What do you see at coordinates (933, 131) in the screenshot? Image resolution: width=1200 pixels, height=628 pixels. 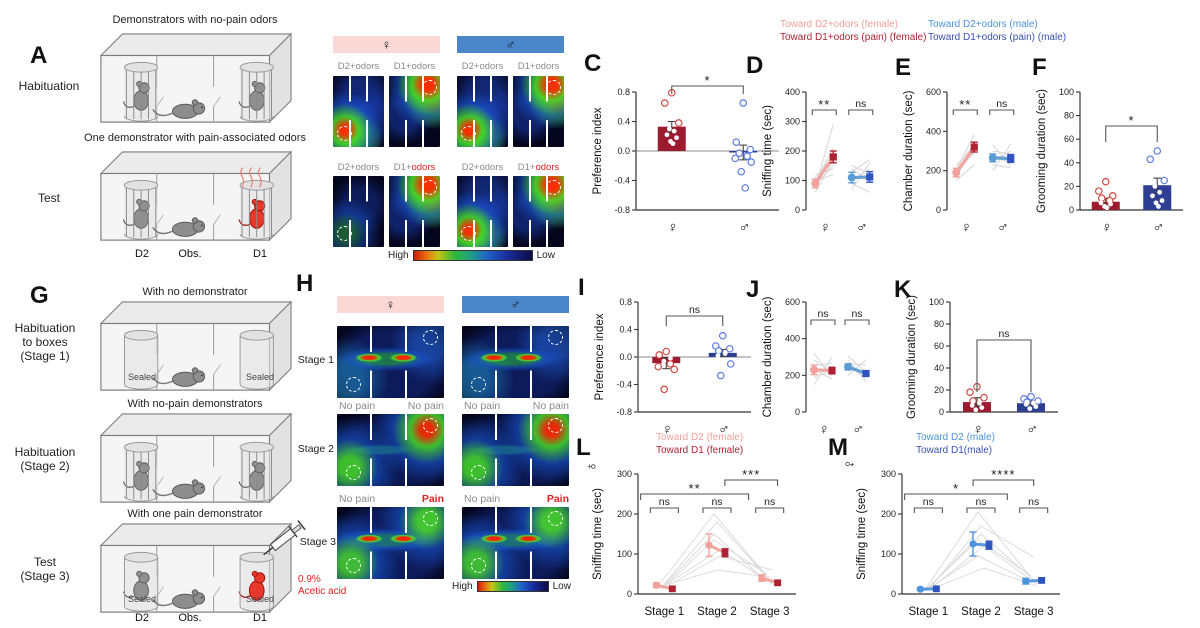 I see `svg-text: 400` at bounding box center [933, 131].